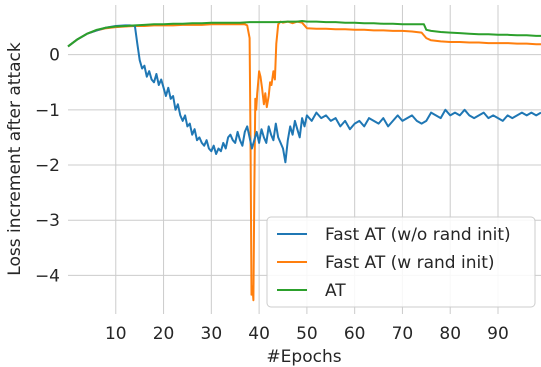 The image size is (541, 367). What do you see at coordinates (54, 56) in the screenshot?
I see `y-tick-label: 0` at bounding box center [54, 56].